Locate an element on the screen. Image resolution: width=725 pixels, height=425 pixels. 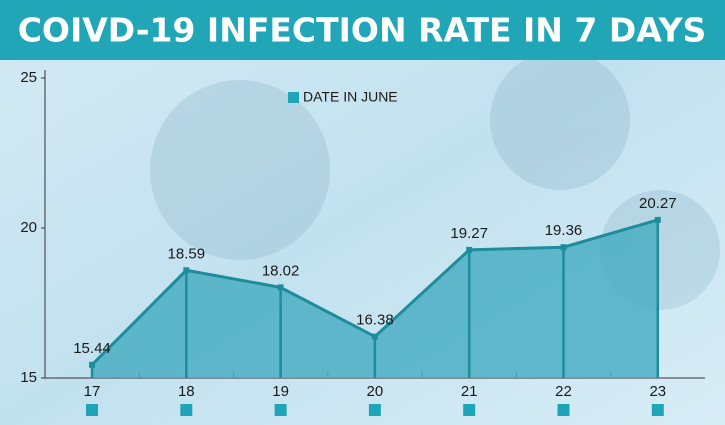
value-label: 20.27 is located at coordinates (658, 203).